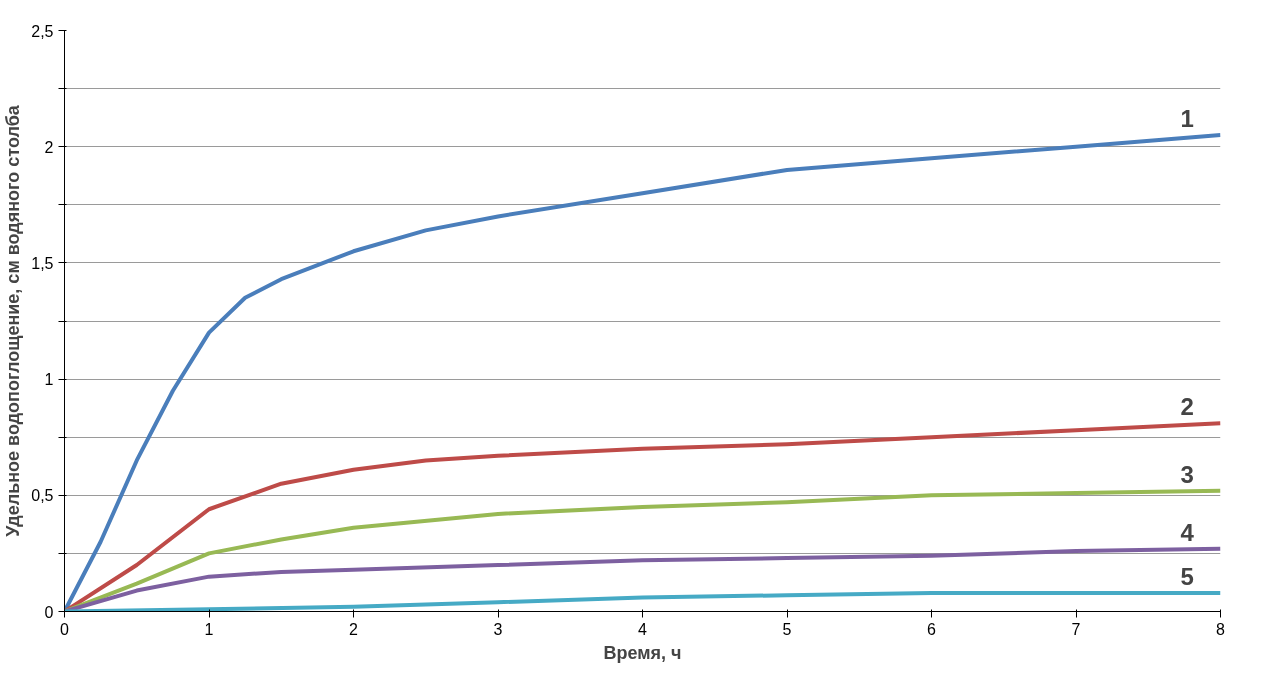 The image size is (1279, 675). Describe the element at coordinates (1187, 576) in the screenshot. I see `series-label: 5` at that location.